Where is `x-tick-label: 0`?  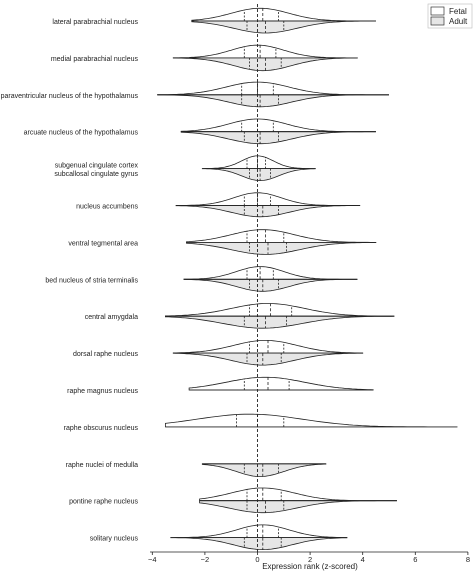 x-tick-label: 0 is located at coordinates (257, 559).